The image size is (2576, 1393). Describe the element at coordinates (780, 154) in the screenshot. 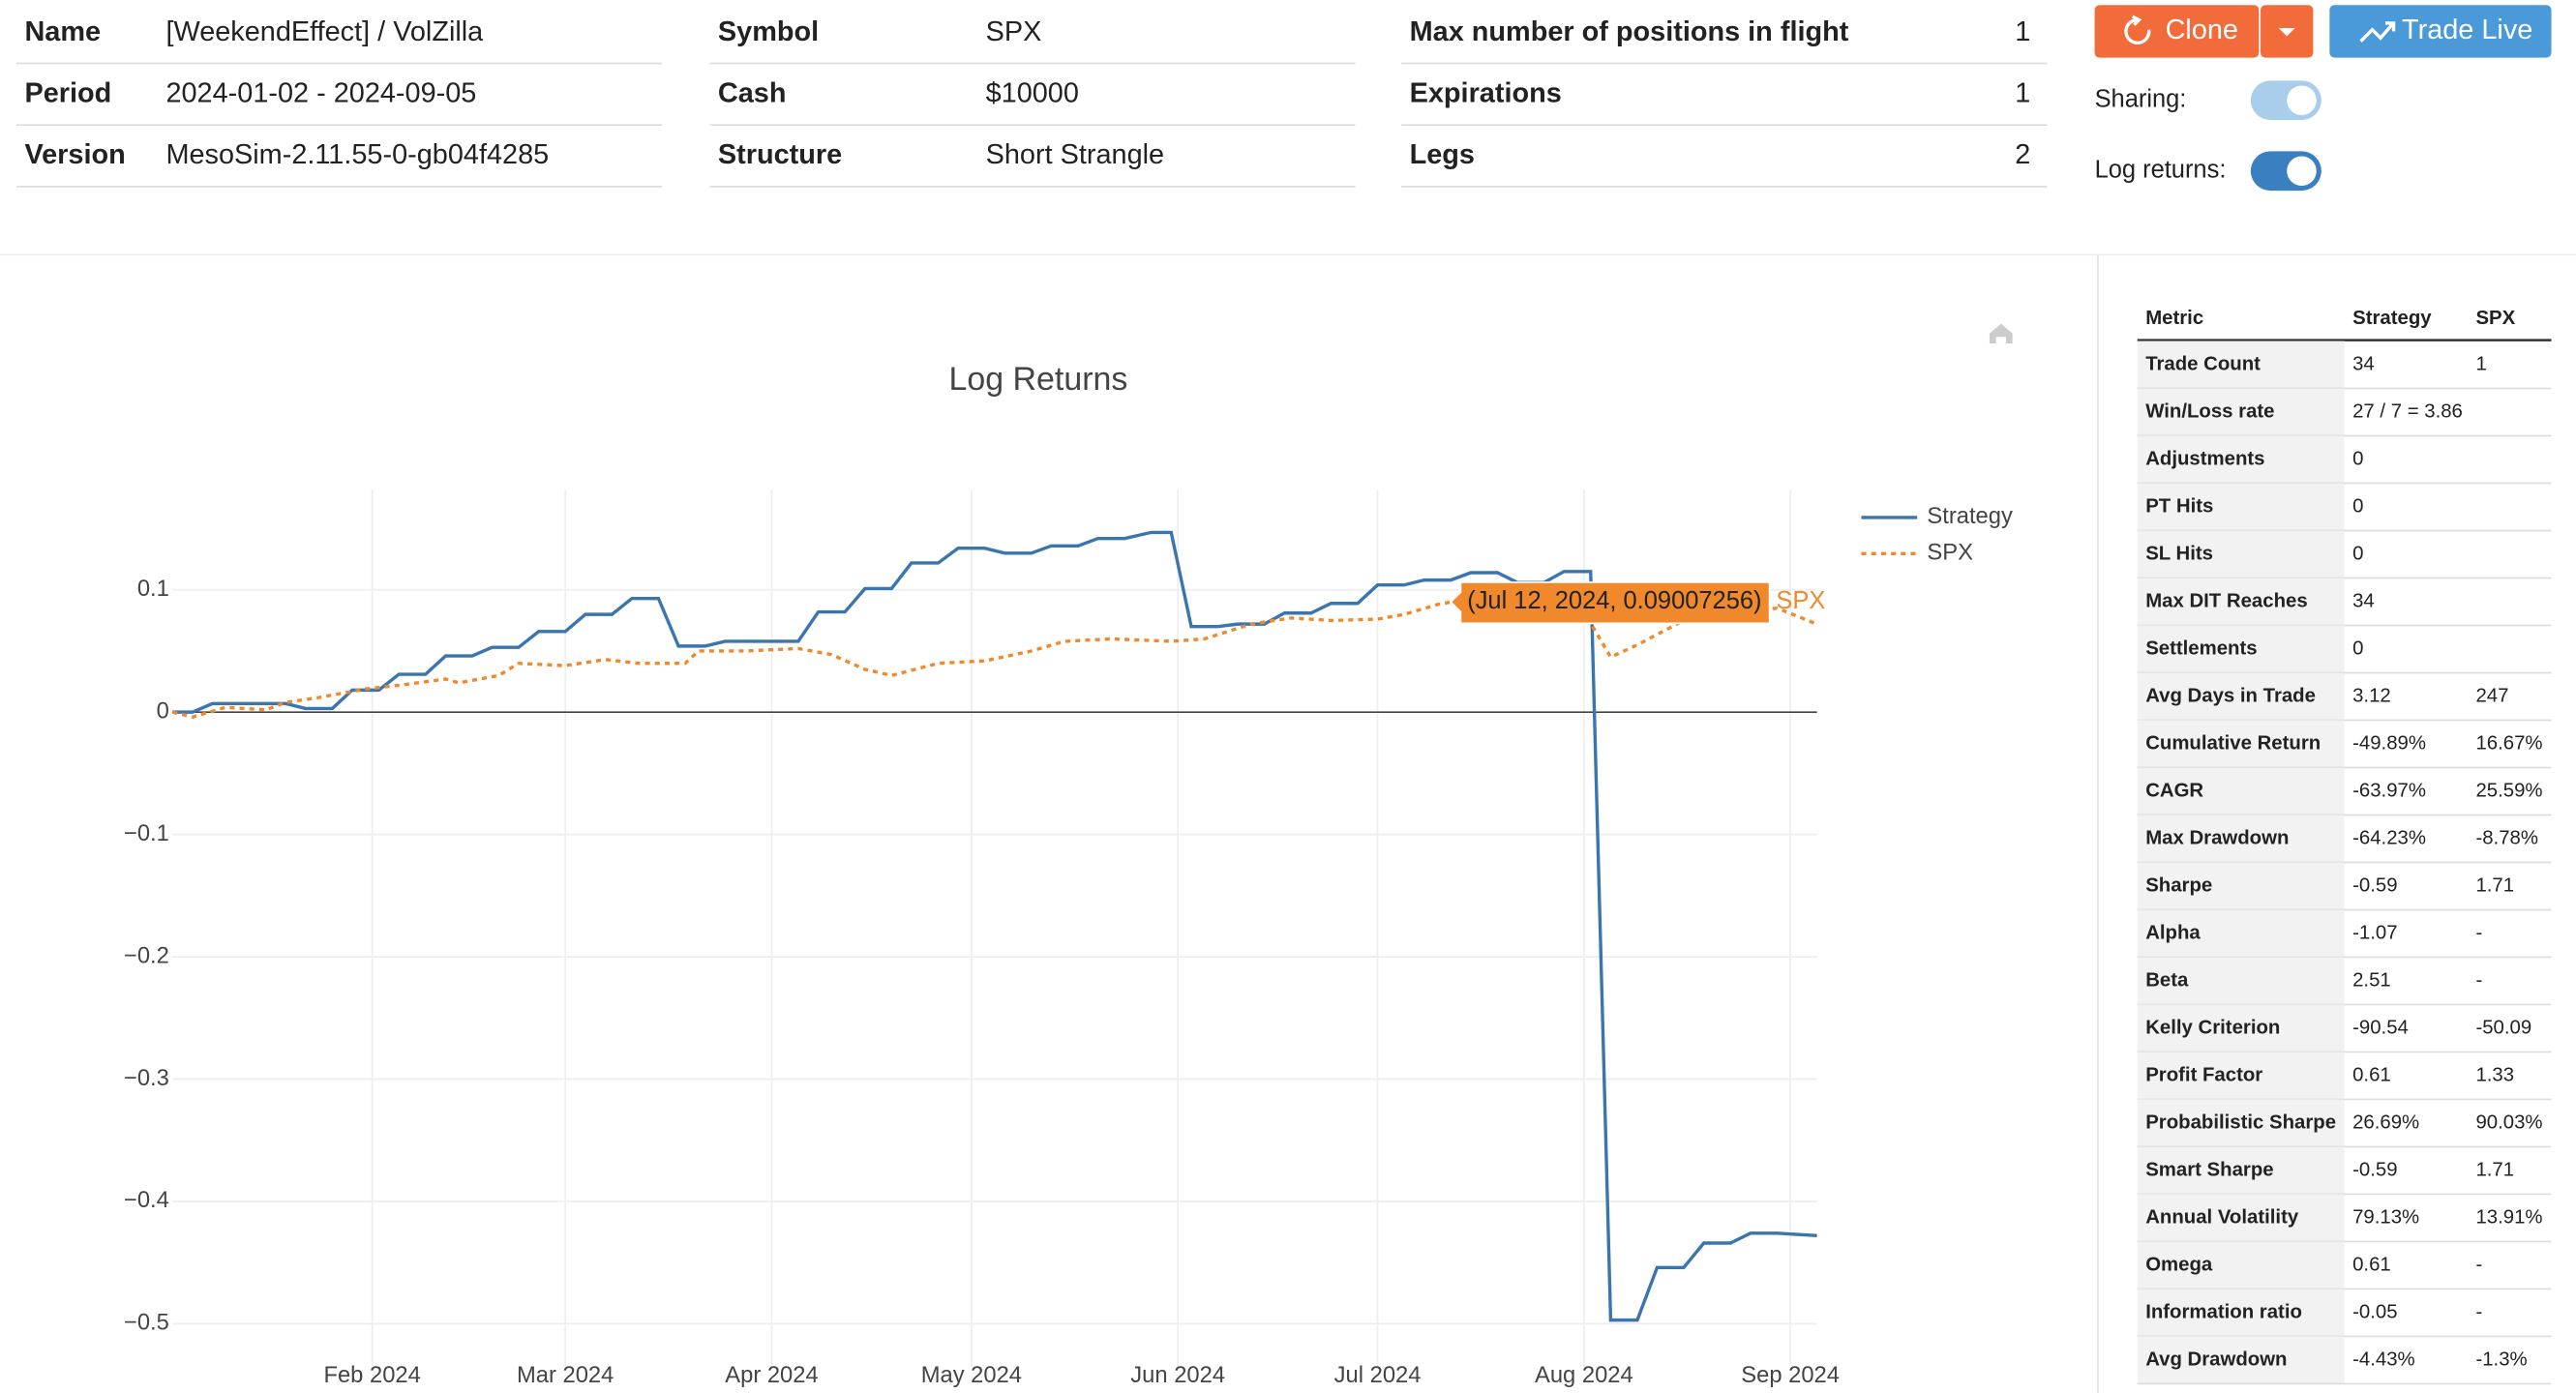

I see `info-label: Structure` at that location.